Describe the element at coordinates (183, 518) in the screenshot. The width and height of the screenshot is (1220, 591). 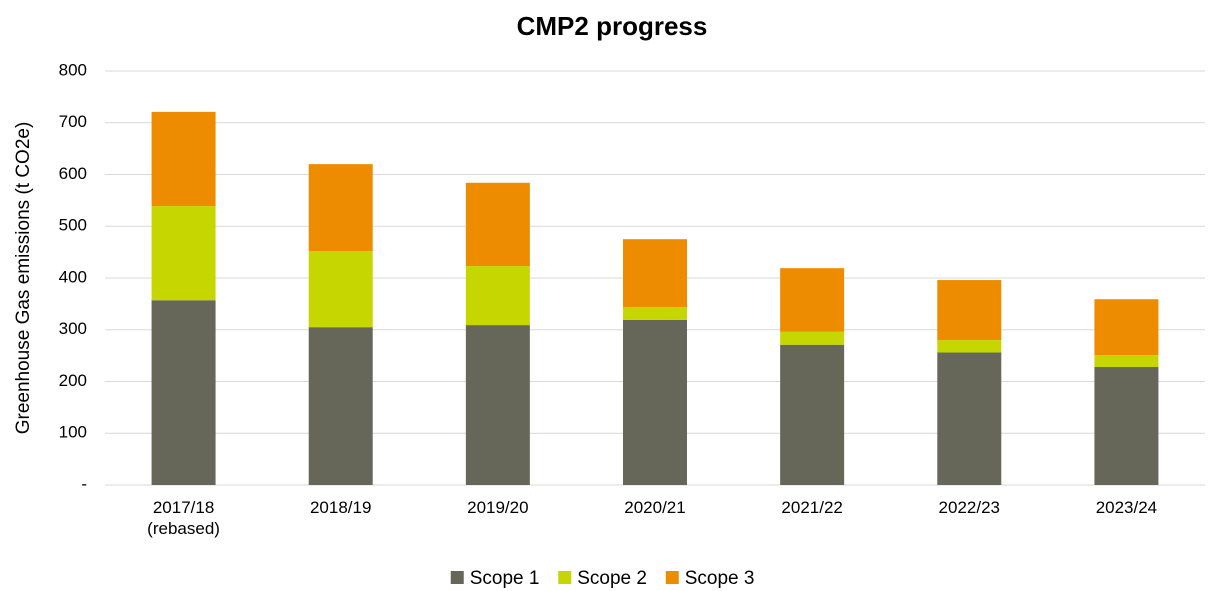
I see `x-tick-label: 2017/18 (rebased)` at that location.